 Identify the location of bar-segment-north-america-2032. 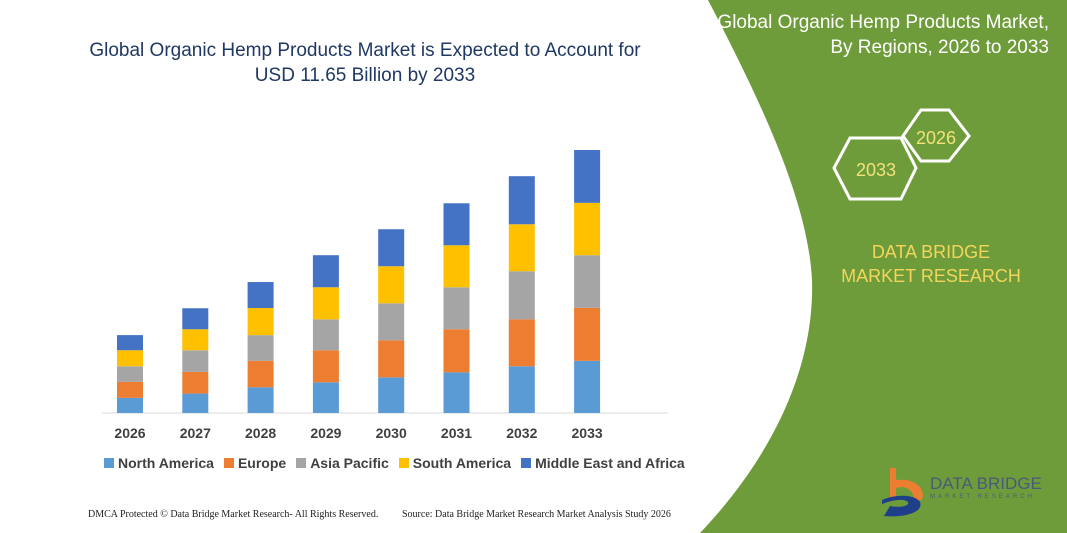
(521, 389).